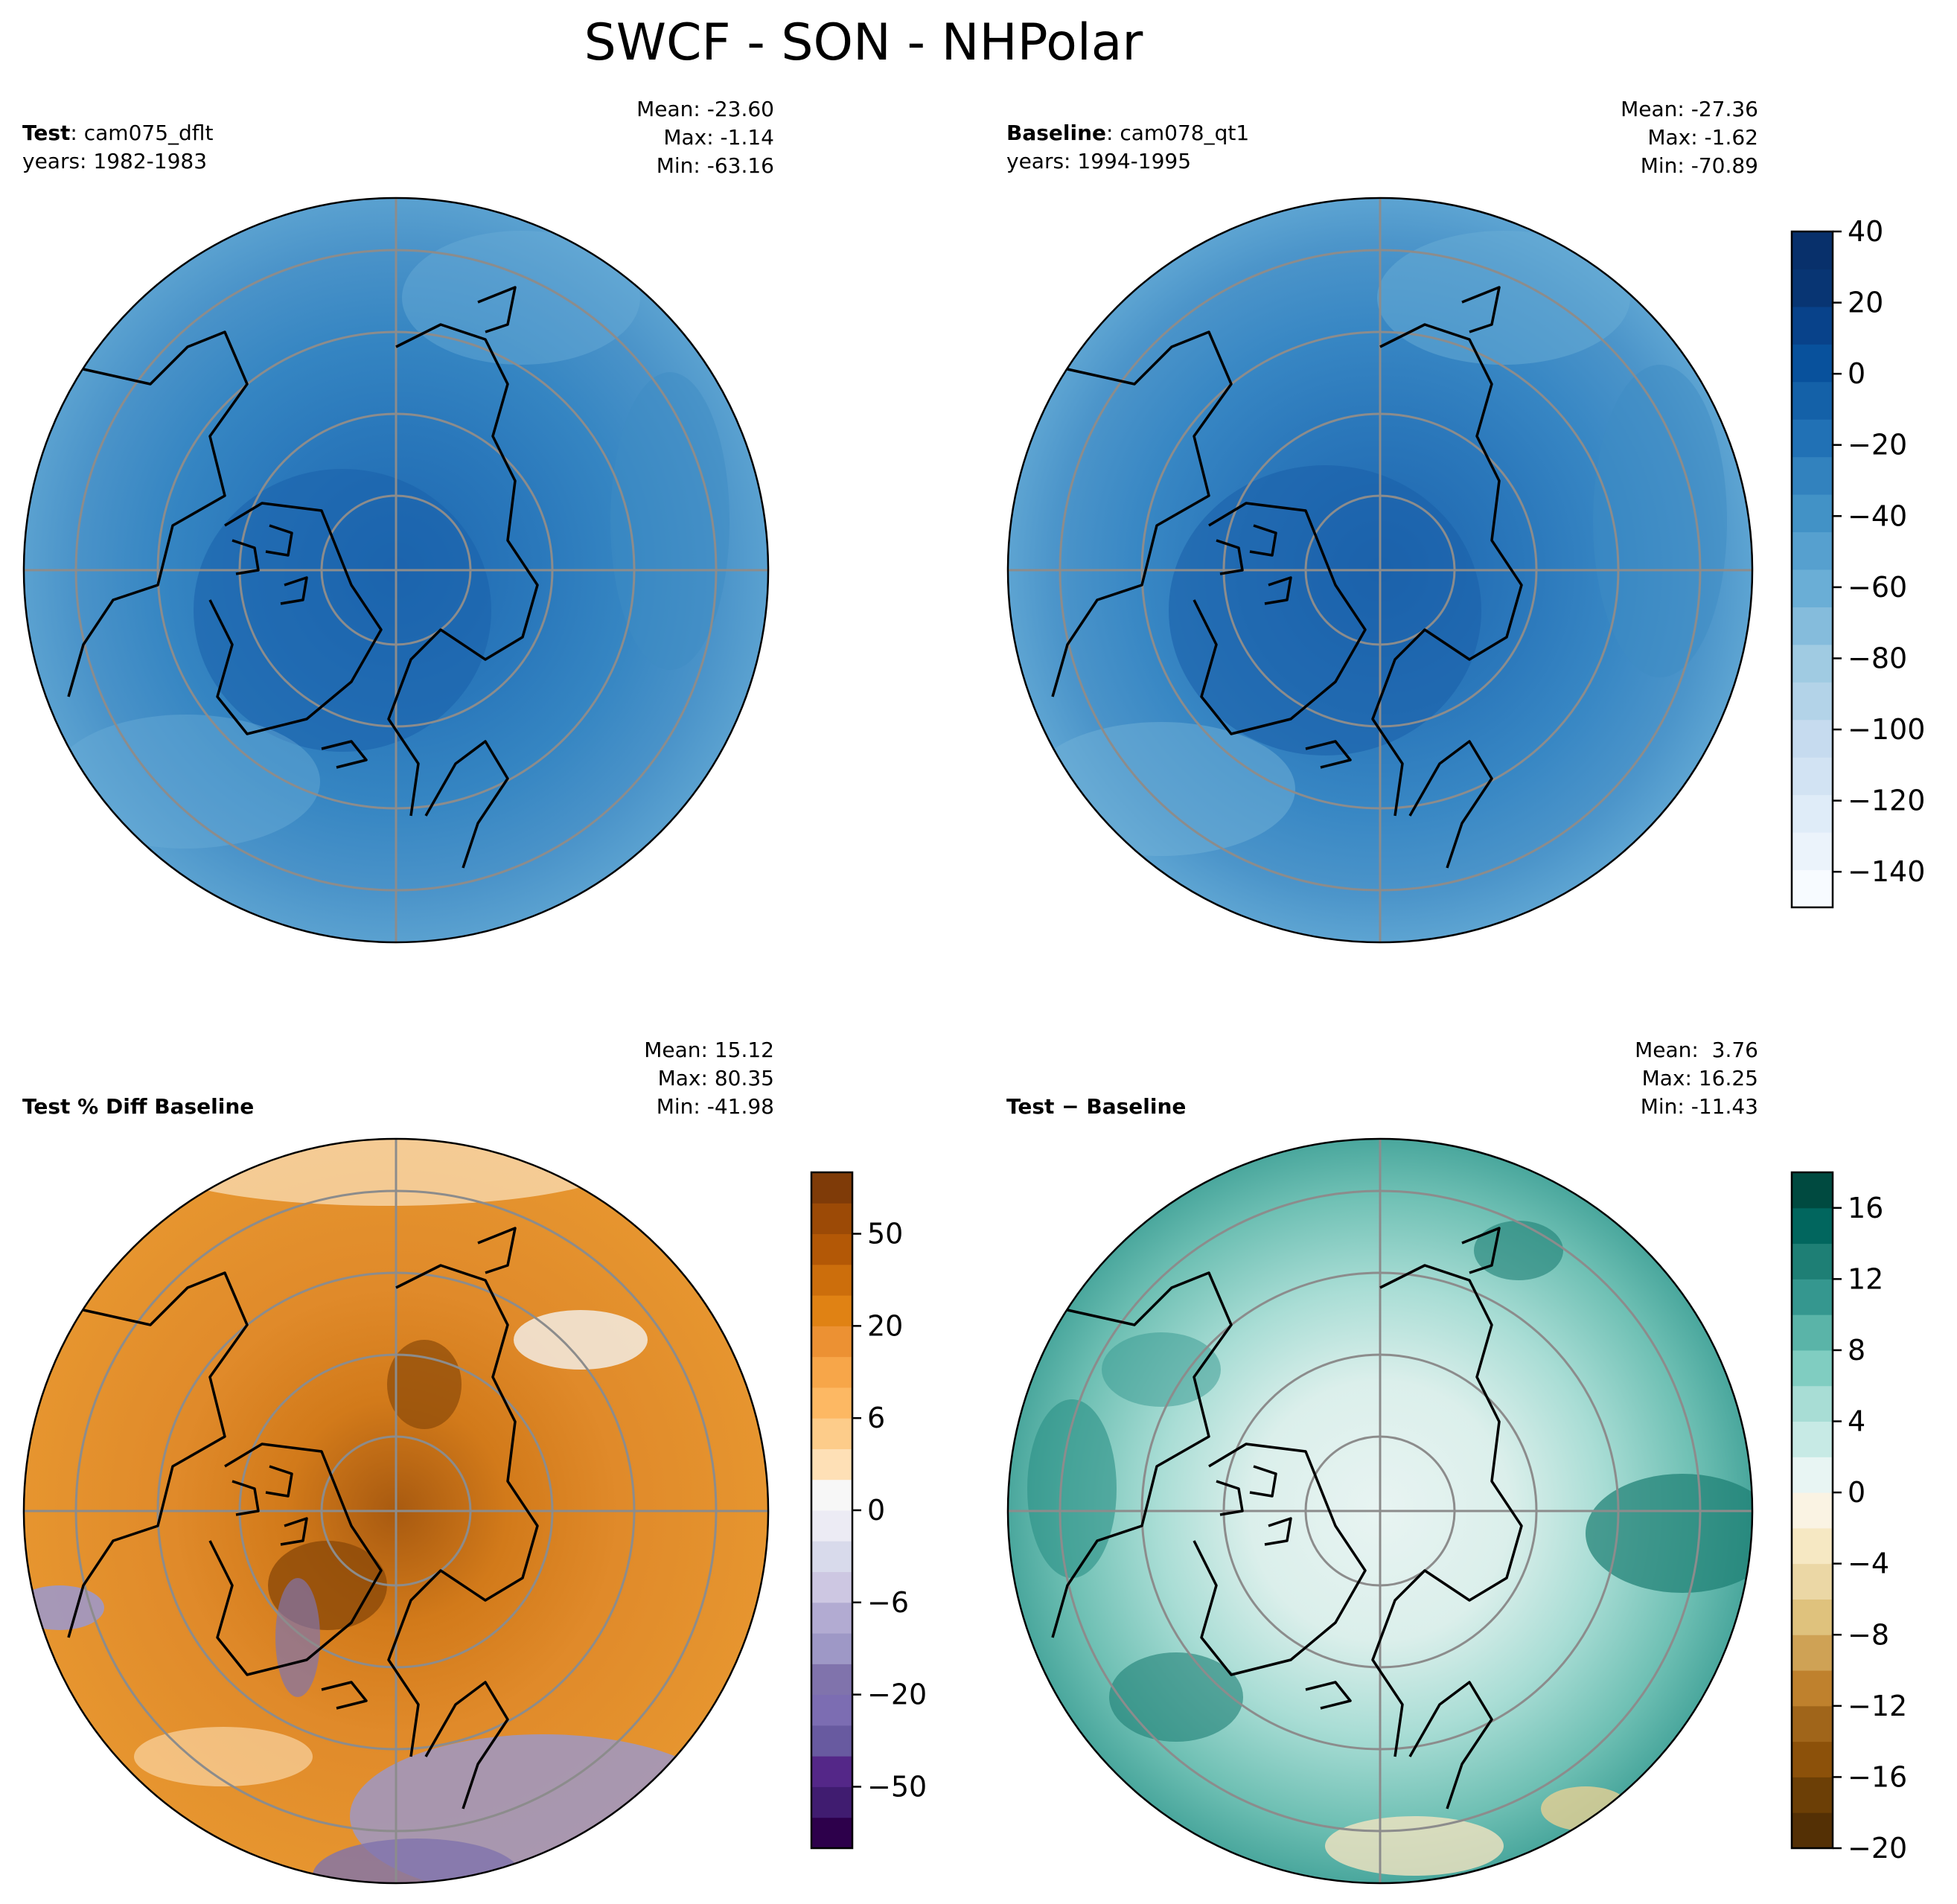  I want to click on colorbar-tick-label: −6, so click(888, 1602).